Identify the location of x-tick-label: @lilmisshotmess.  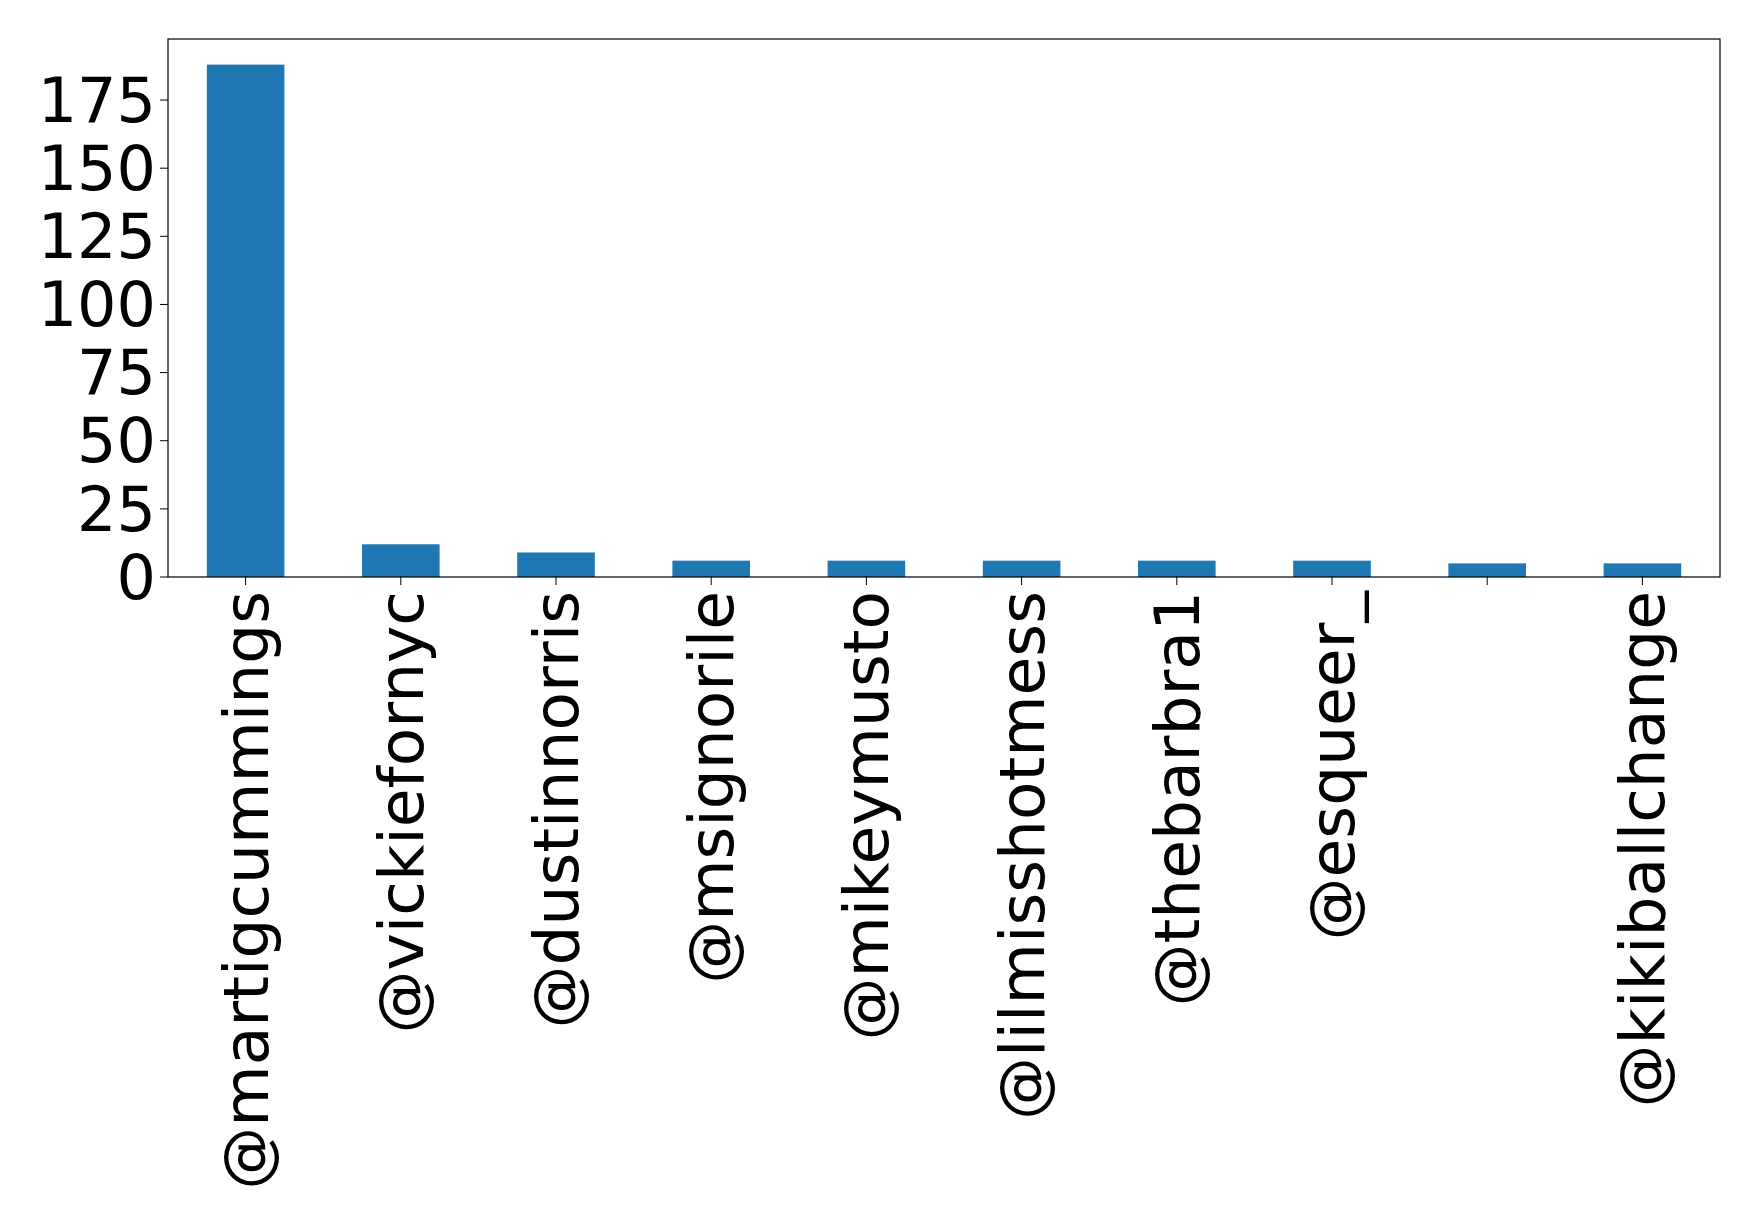
(1022, 855).